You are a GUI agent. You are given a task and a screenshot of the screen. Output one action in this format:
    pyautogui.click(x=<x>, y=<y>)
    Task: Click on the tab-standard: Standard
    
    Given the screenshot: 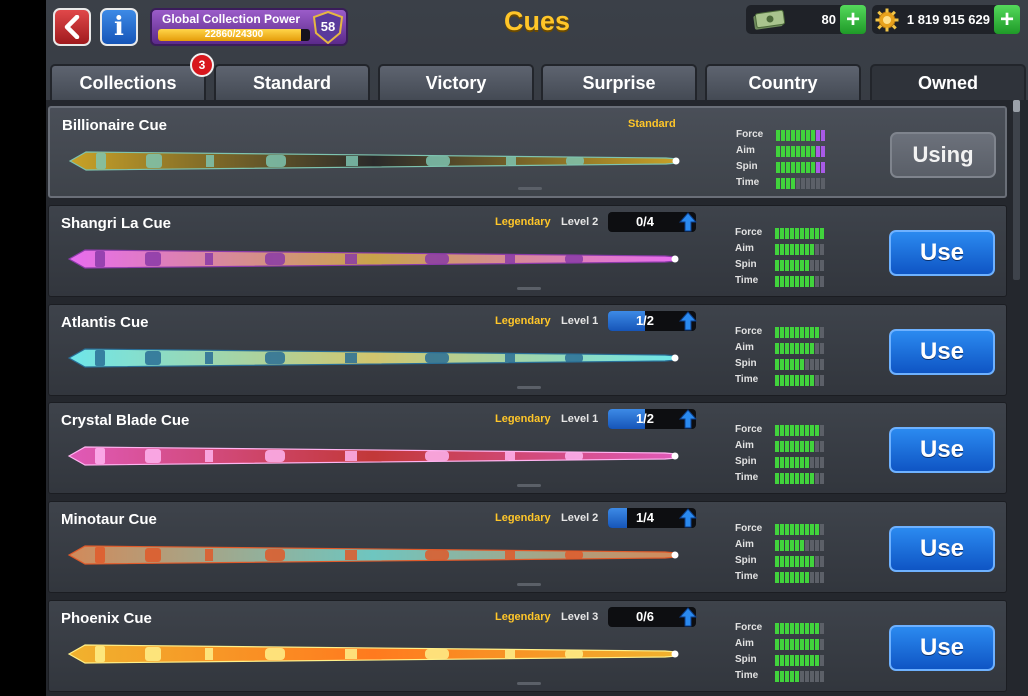 What is the action you would take?
    pyautogui.click(x=292, y=82)
    